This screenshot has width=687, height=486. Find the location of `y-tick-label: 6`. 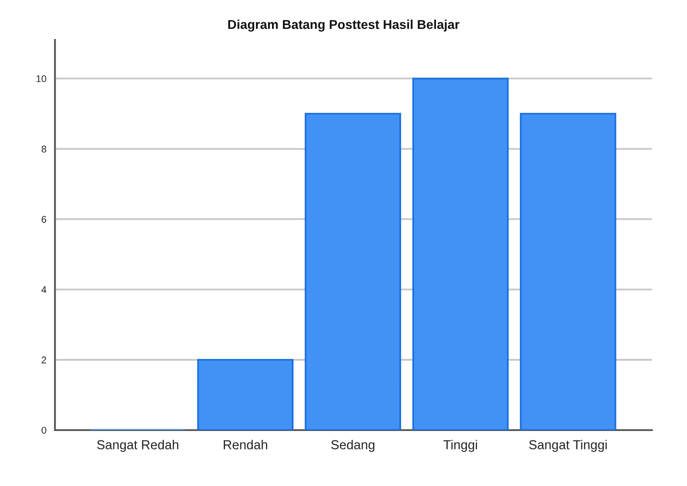

y-tick-label: 6 is located at coordinates (44, 219).